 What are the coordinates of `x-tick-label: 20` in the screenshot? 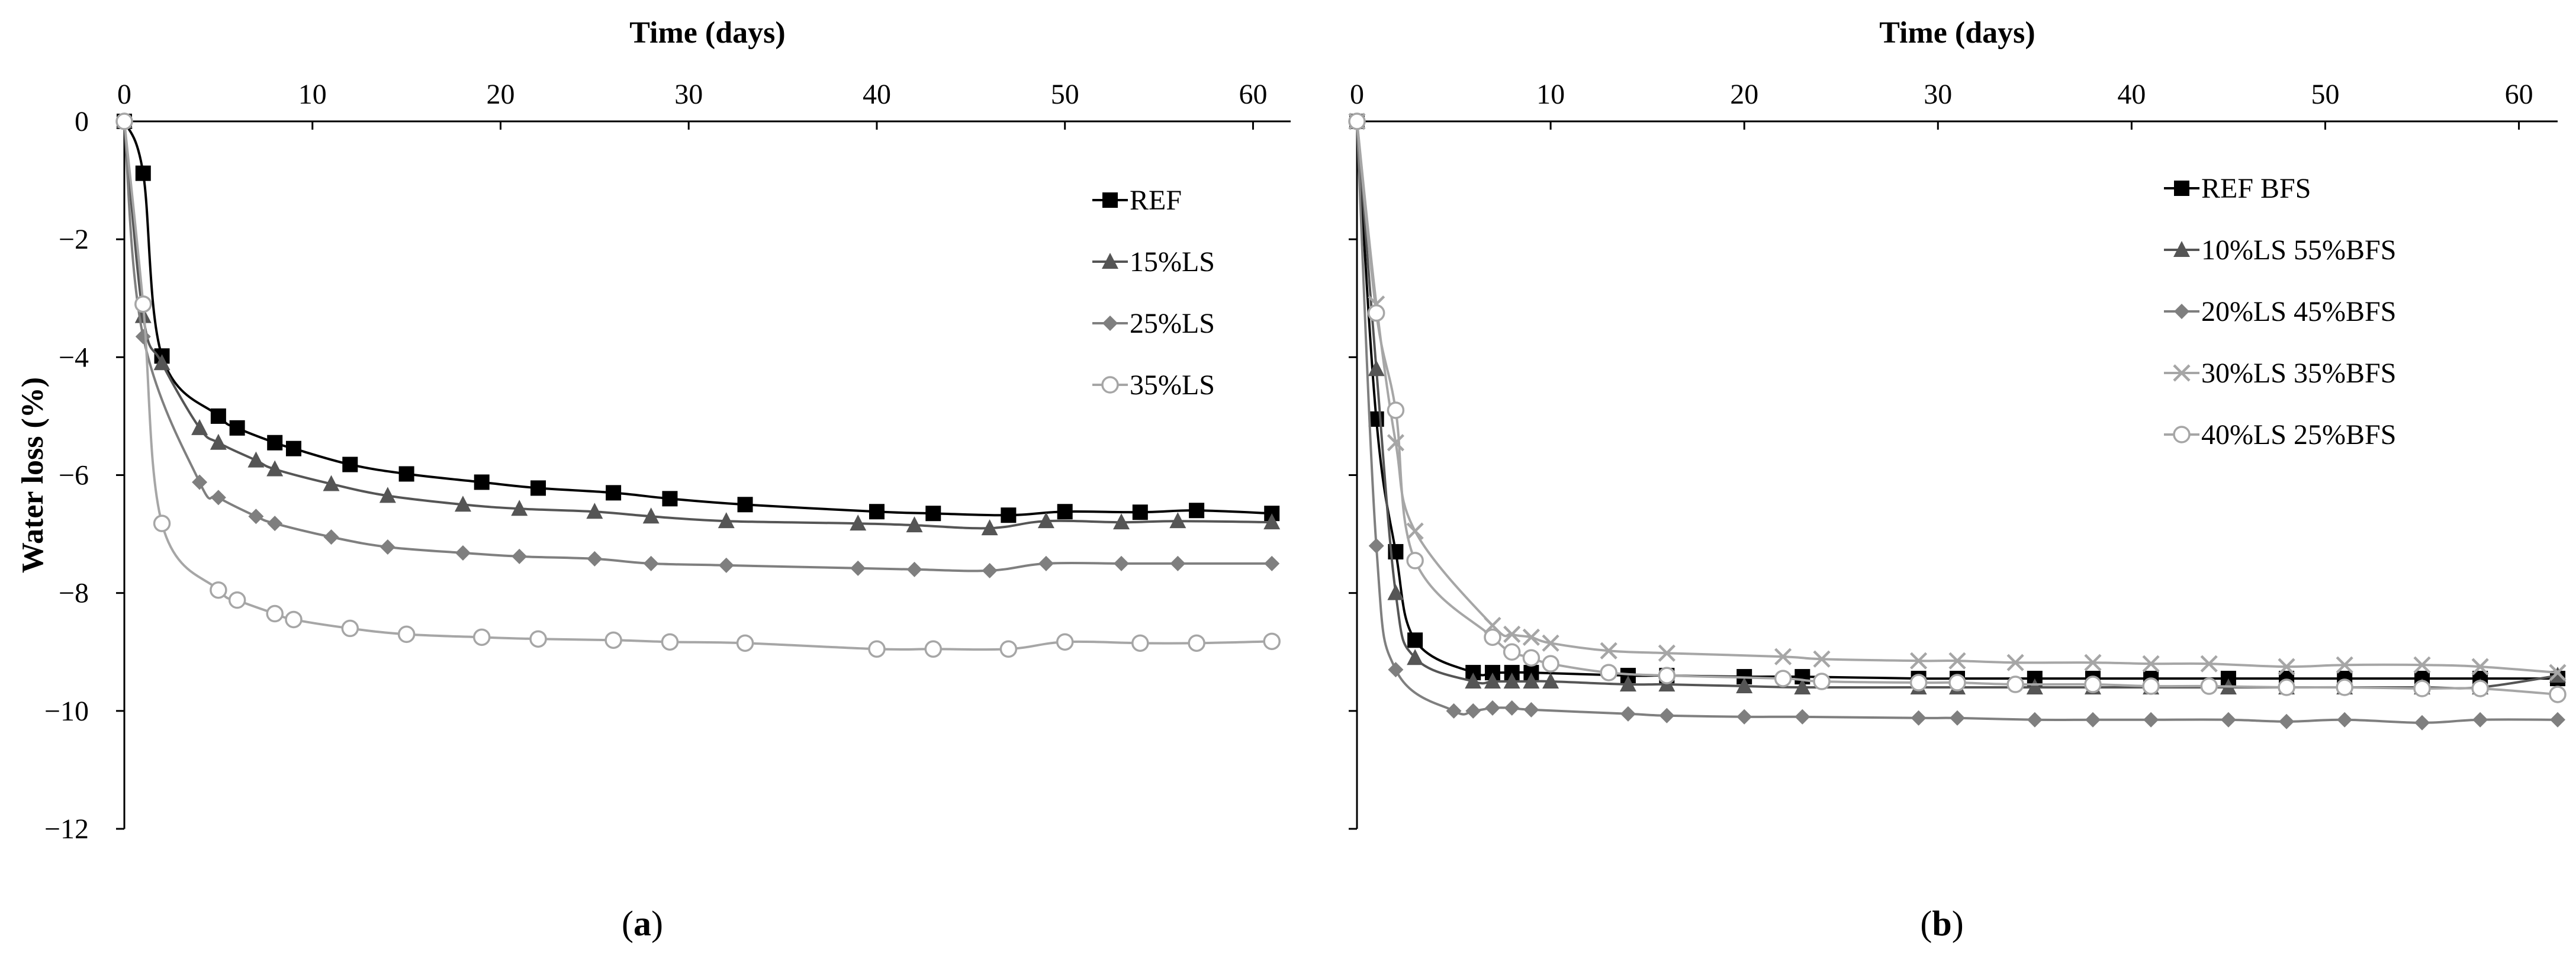 It's located at (1744, 94).